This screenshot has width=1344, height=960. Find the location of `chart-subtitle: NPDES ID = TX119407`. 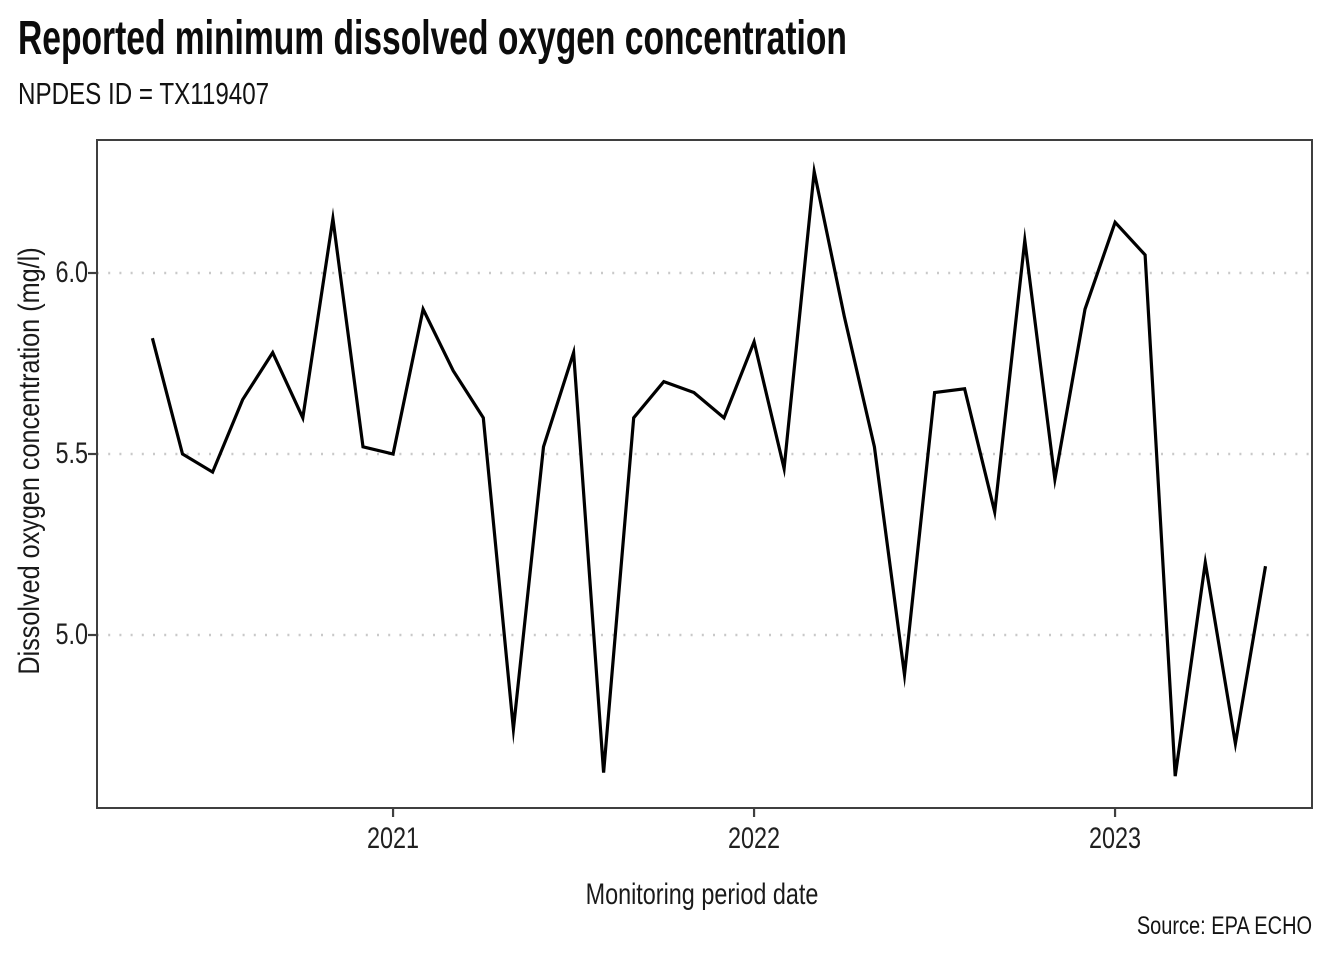

chart-subtitle: NPDES ID = TX119407 is located at coordinates (144, 93).